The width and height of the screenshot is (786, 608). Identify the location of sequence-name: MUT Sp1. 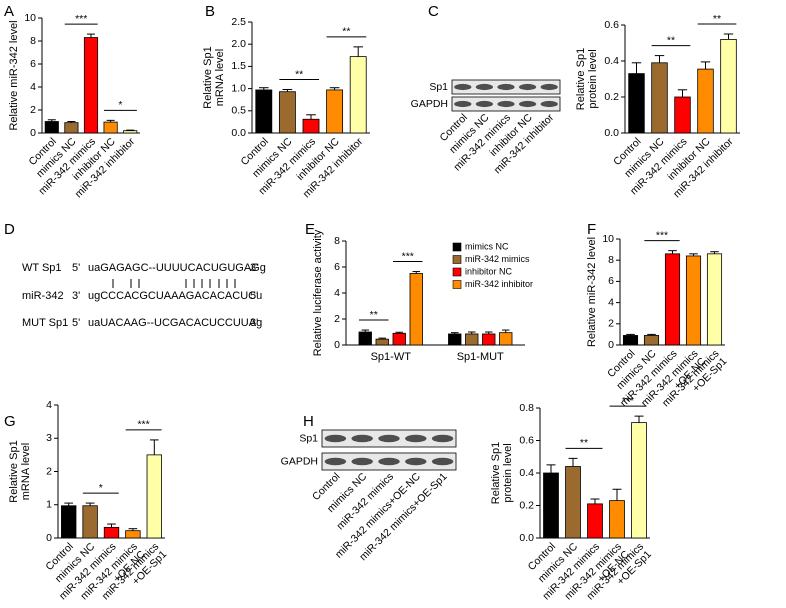
(45, 323).